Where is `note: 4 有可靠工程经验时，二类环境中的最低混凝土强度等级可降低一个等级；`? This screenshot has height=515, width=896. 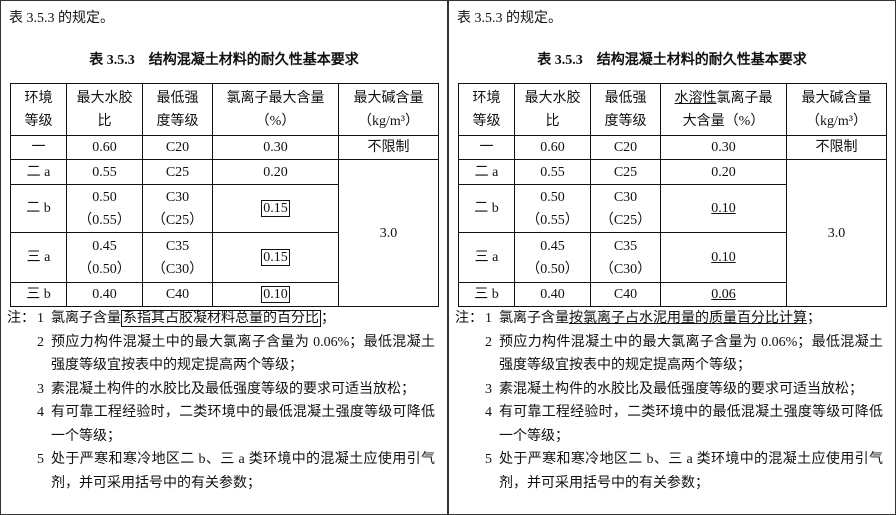
note: 4 有可靠工程经验时，二类环境中的最低混凝土强度等级可降低一个等级； is located at coordinates (221, 424).